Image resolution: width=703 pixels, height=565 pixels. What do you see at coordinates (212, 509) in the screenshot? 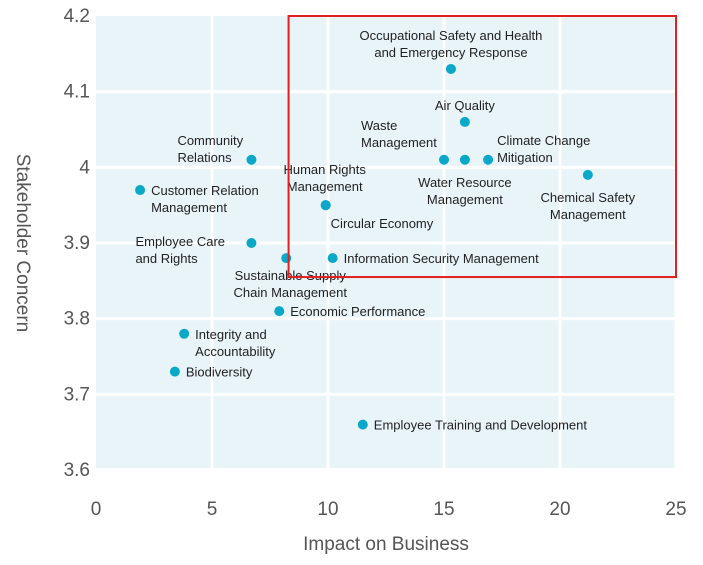
I see `x-tick-label: 5` at bounding box center [212, 509].